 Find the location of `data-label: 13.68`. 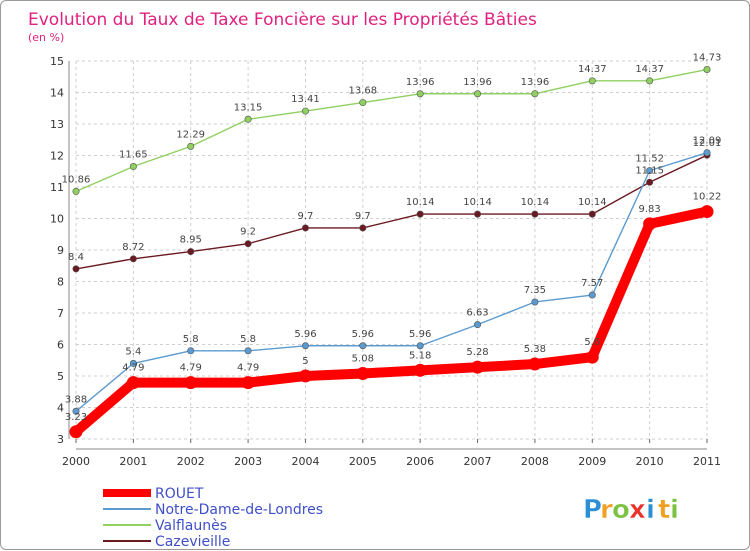

data-label: 13.68 is located at coordinates (362, 91).